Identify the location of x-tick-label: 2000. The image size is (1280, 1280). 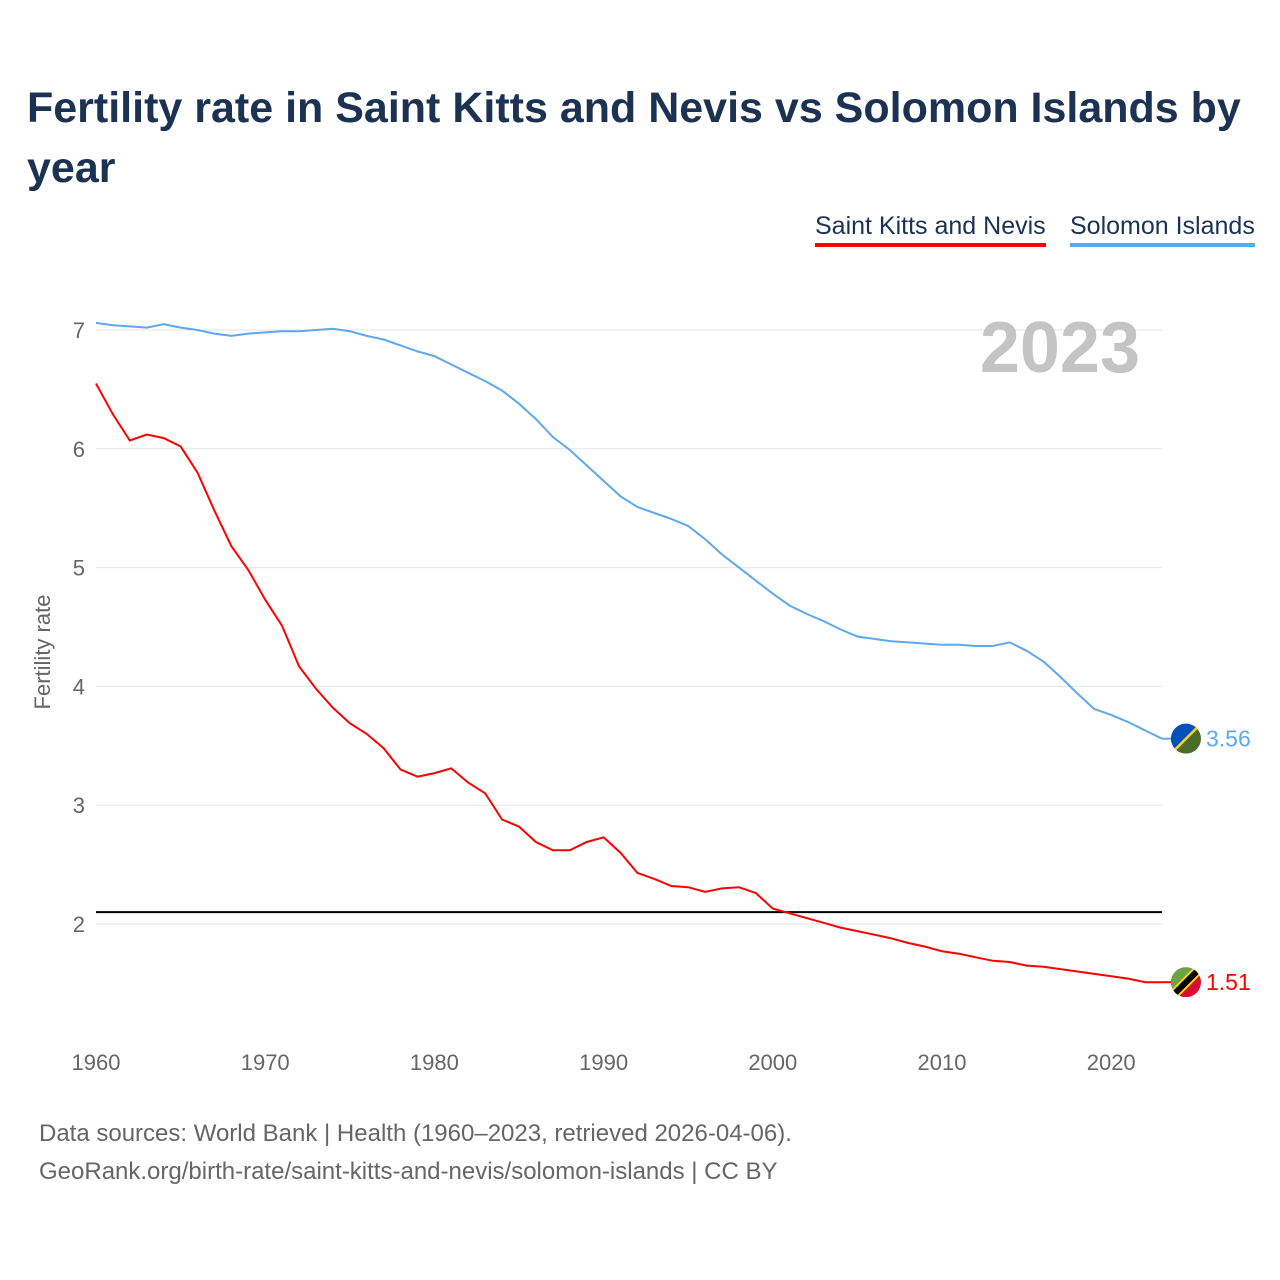
(772, 1062).